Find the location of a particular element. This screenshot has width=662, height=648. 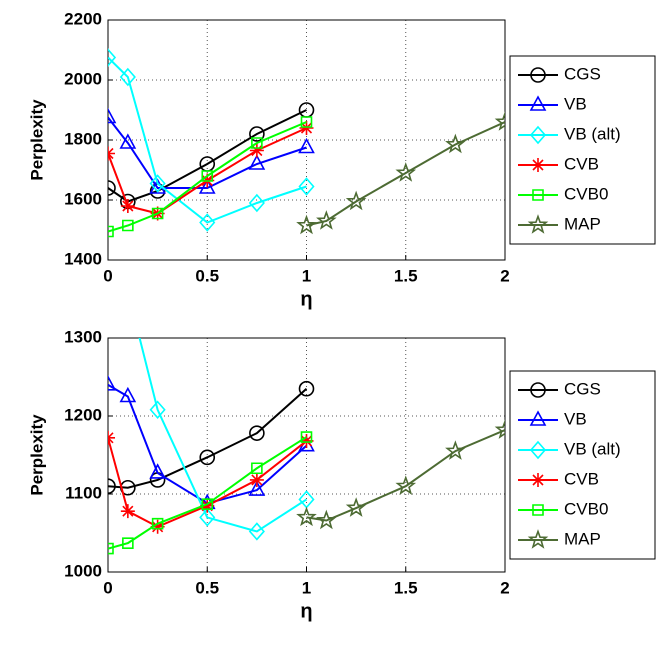

y-tick-label: 1200 is located at coordinates (83, 414).